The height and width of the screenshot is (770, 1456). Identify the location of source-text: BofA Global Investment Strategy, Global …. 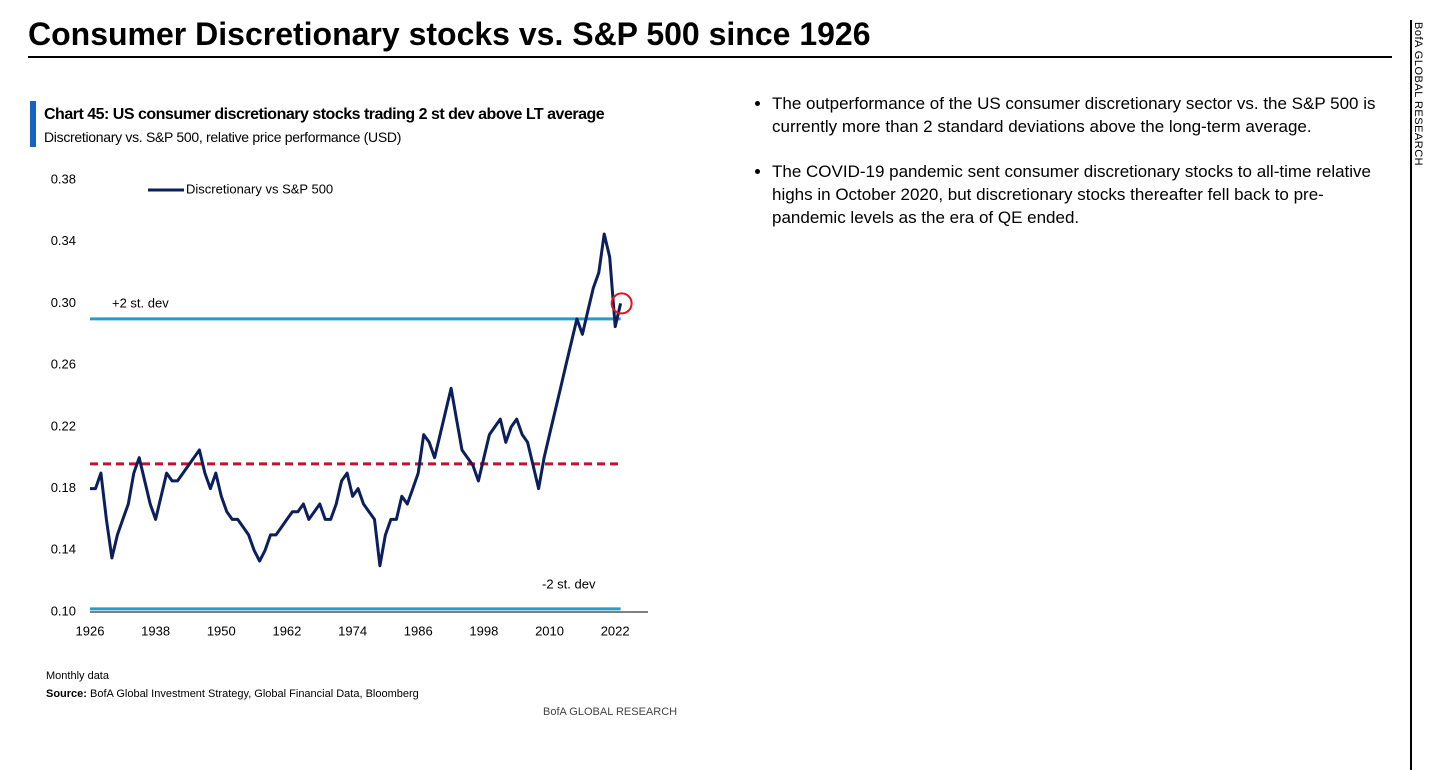
(254, 694).